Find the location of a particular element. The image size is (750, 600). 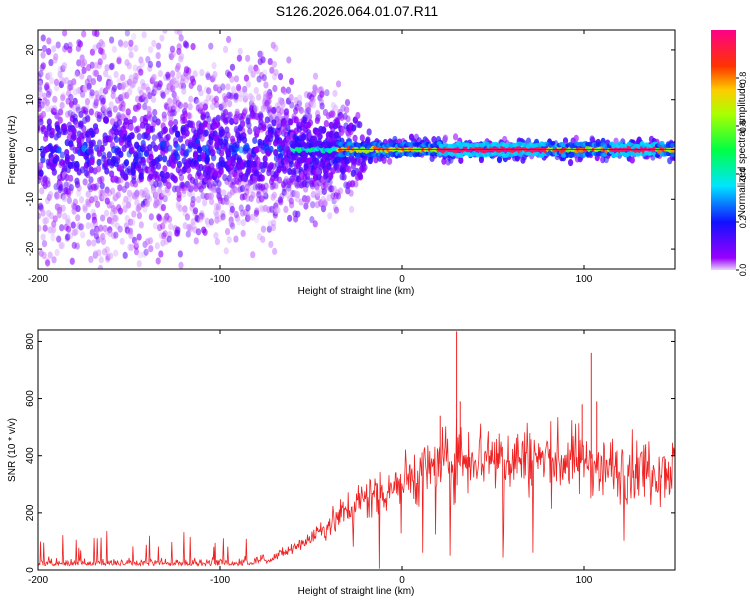

colorbar-tick-label: 0.0 is located at coordinates (743, 270).